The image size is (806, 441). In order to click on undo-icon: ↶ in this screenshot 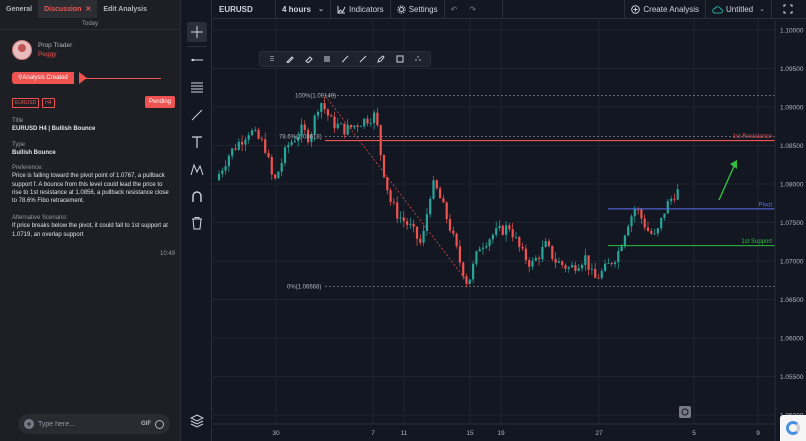, I will do `click(454, 9)`.